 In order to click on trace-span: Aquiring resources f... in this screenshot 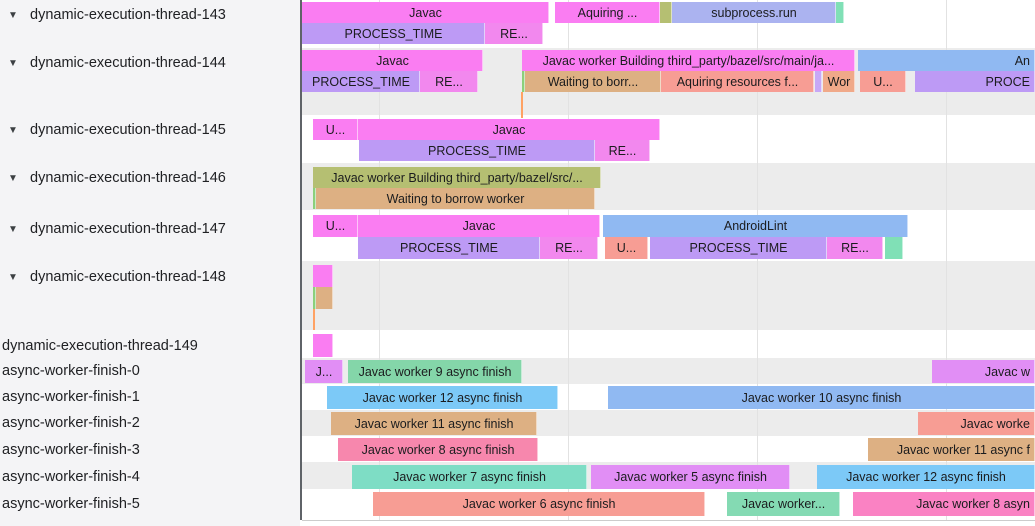, I will do `click(737, 81)`.